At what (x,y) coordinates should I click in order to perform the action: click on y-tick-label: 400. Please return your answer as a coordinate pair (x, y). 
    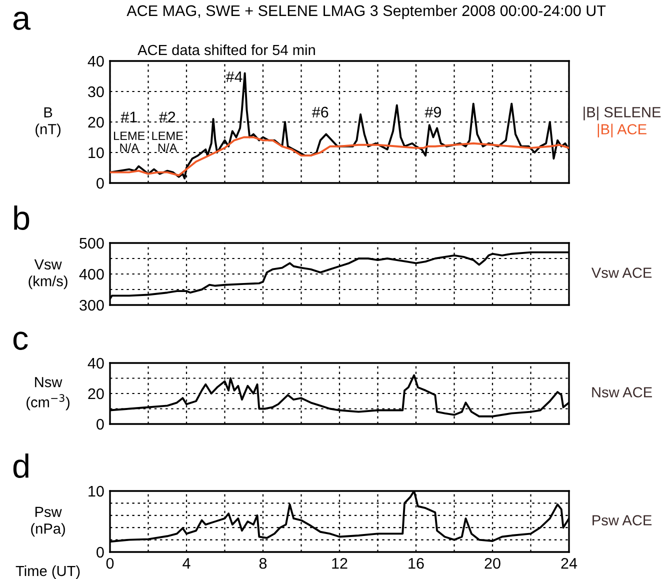
    Looking at the image, I should click on (91, 274).